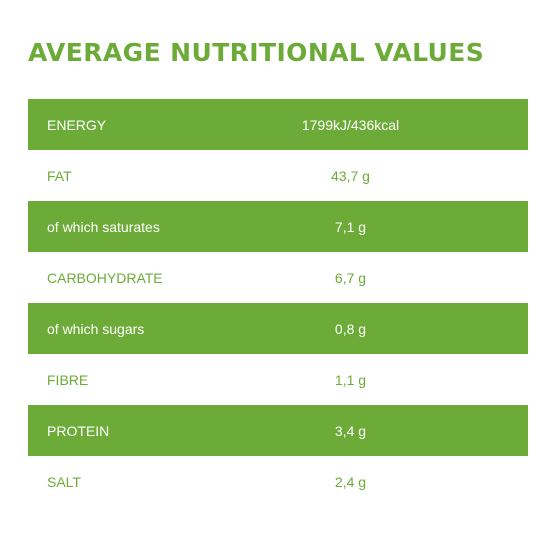  I want to click on row-label: of which sugars, so click(96, 328).